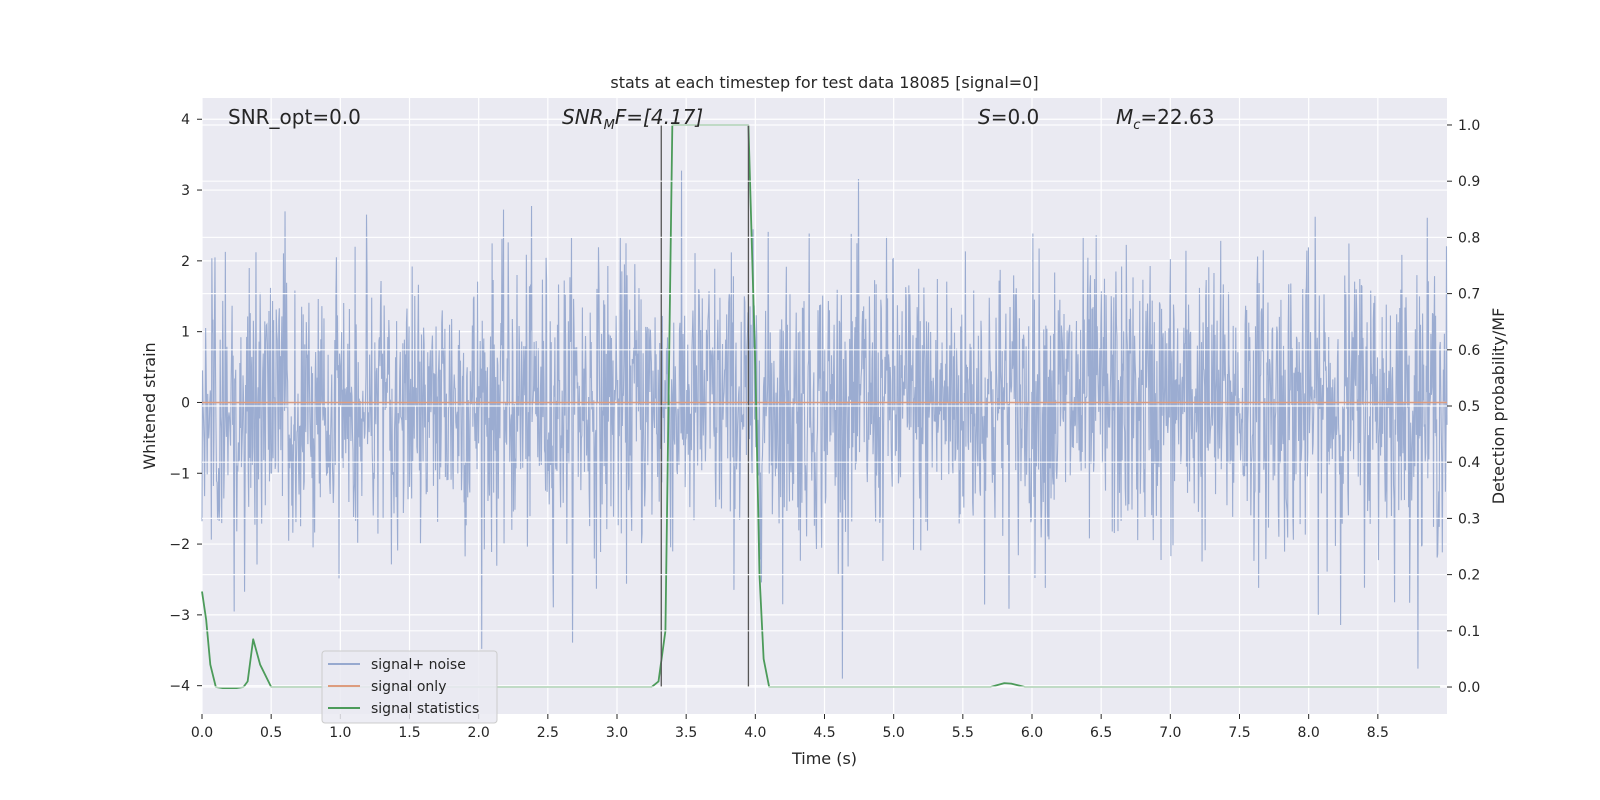 The width and height of the screenshot is (1600, 800). What do you see at coordinates (1177, 117) in the screenshot?
I see `mc-value: =22.63` at bounding box center [1177, 117].